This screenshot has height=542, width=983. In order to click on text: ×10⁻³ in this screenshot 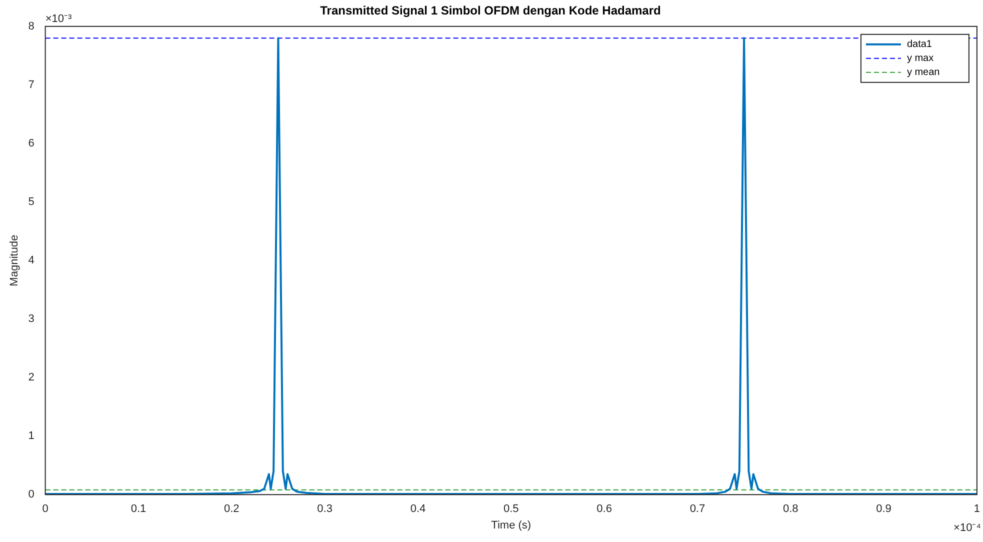, I will do `click(58, 18)`.